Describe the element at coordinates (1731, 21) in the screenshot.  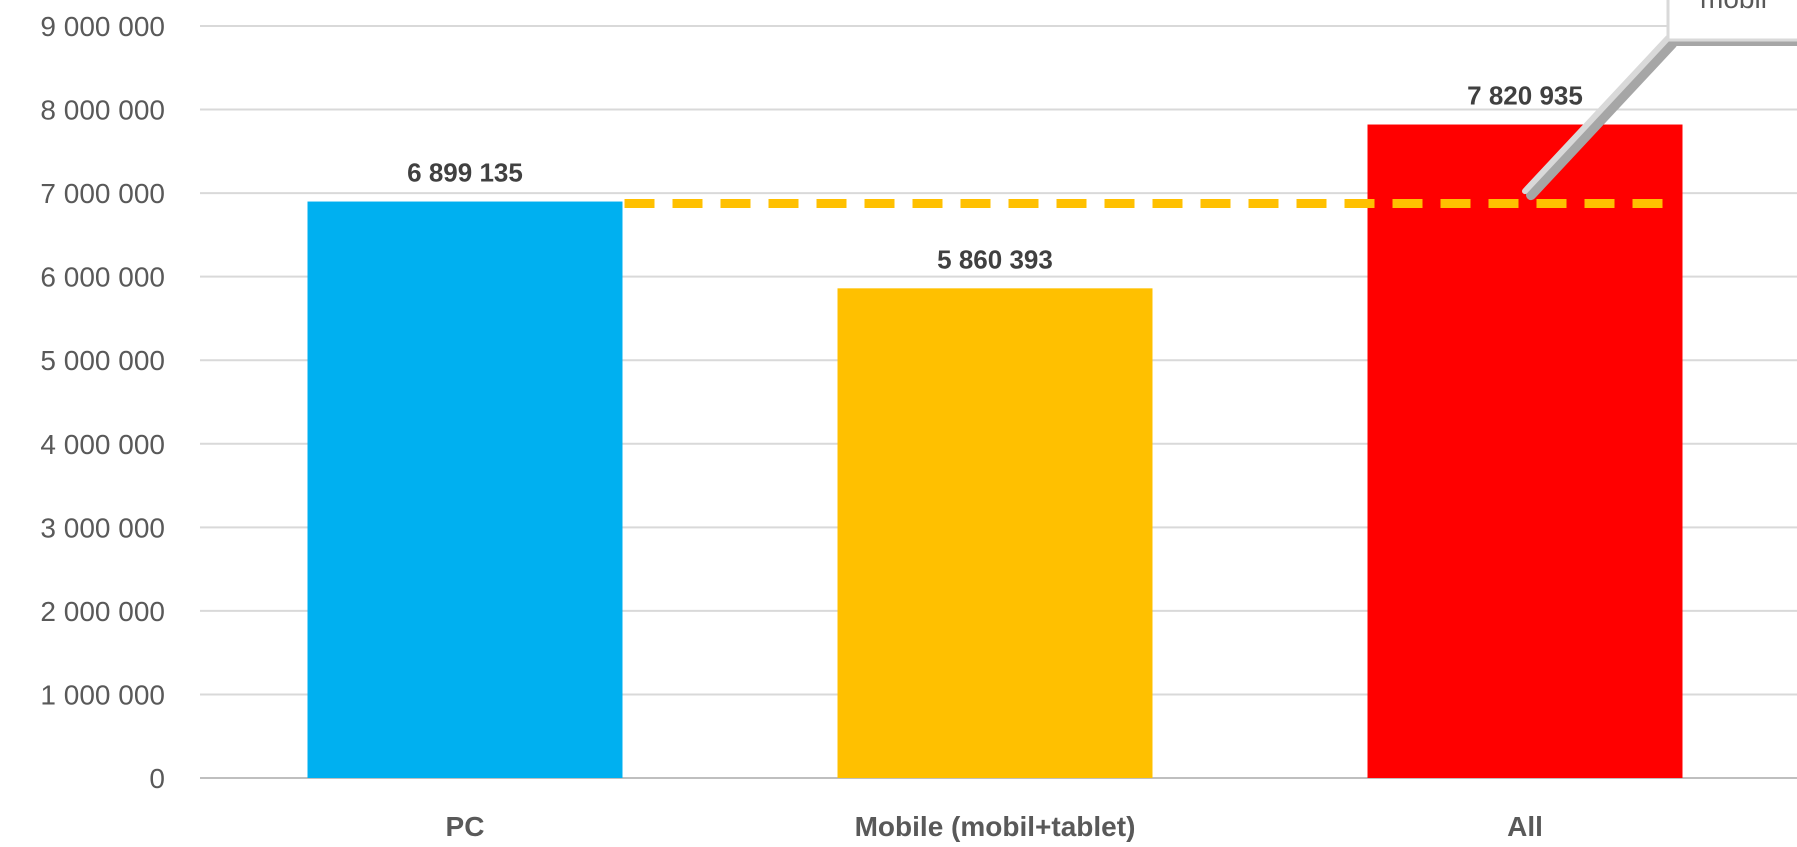
I see `callout-box` at that location.